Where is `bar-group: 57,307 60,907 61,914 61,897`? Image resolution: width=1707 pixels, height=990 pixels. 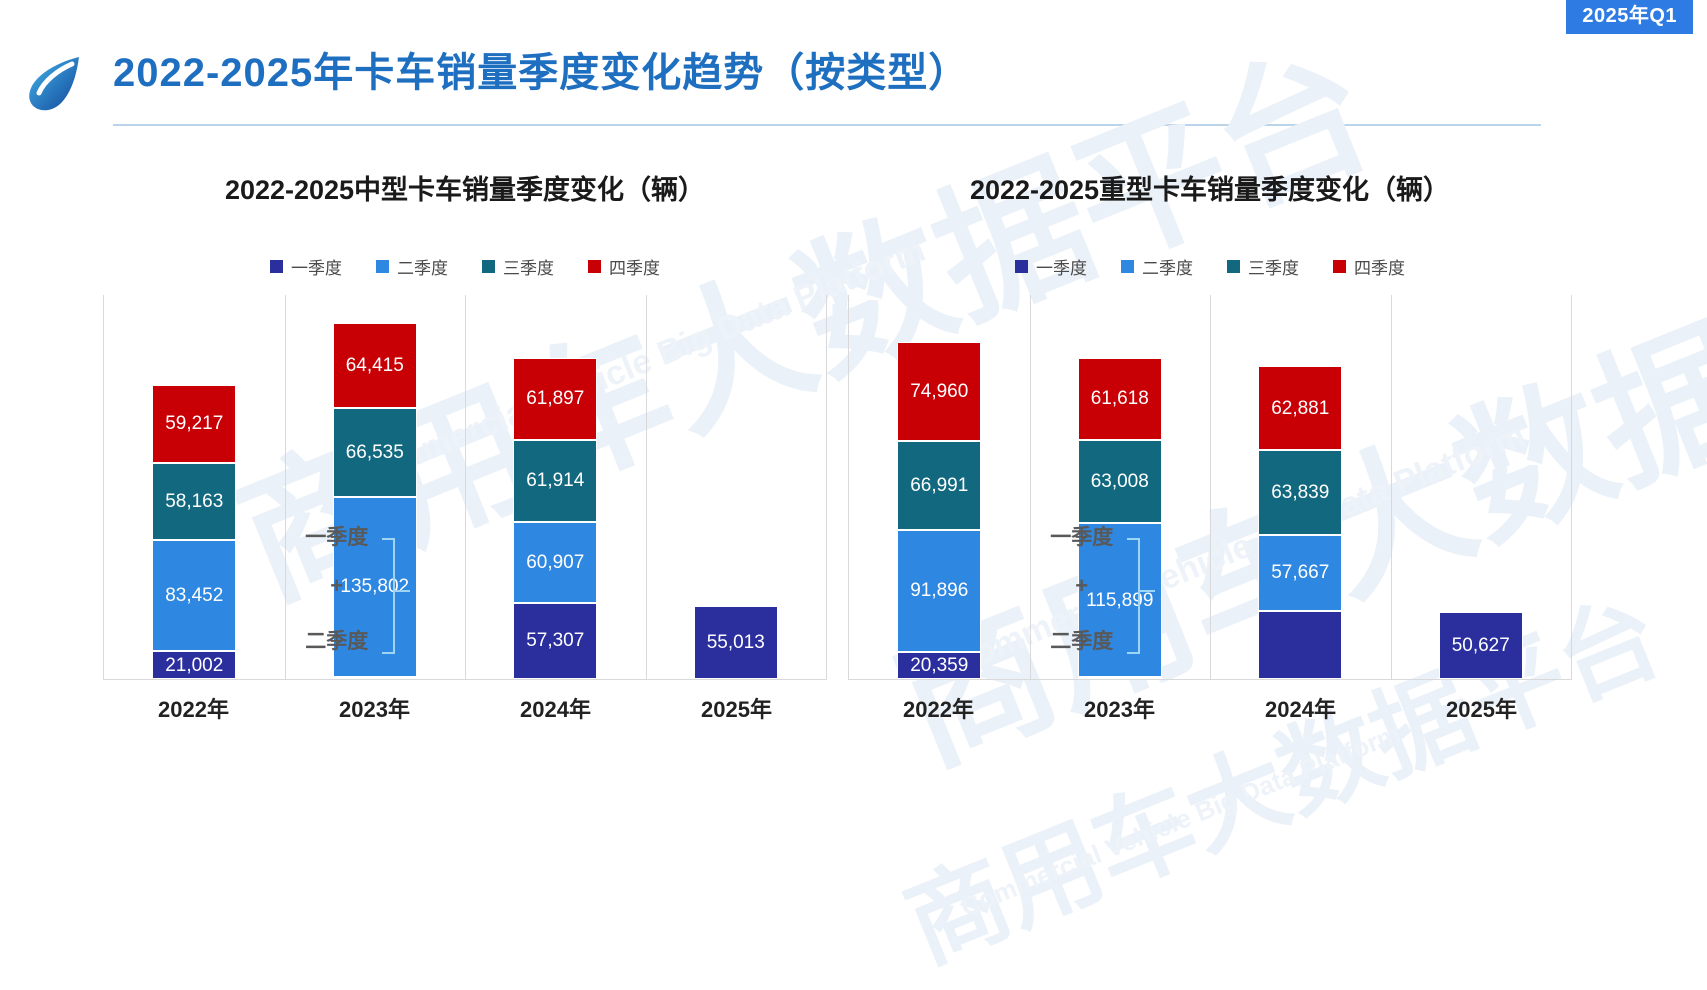 bar-group: 57,307 60,907 61,914 61,897 is located at coordinates (555, 487).